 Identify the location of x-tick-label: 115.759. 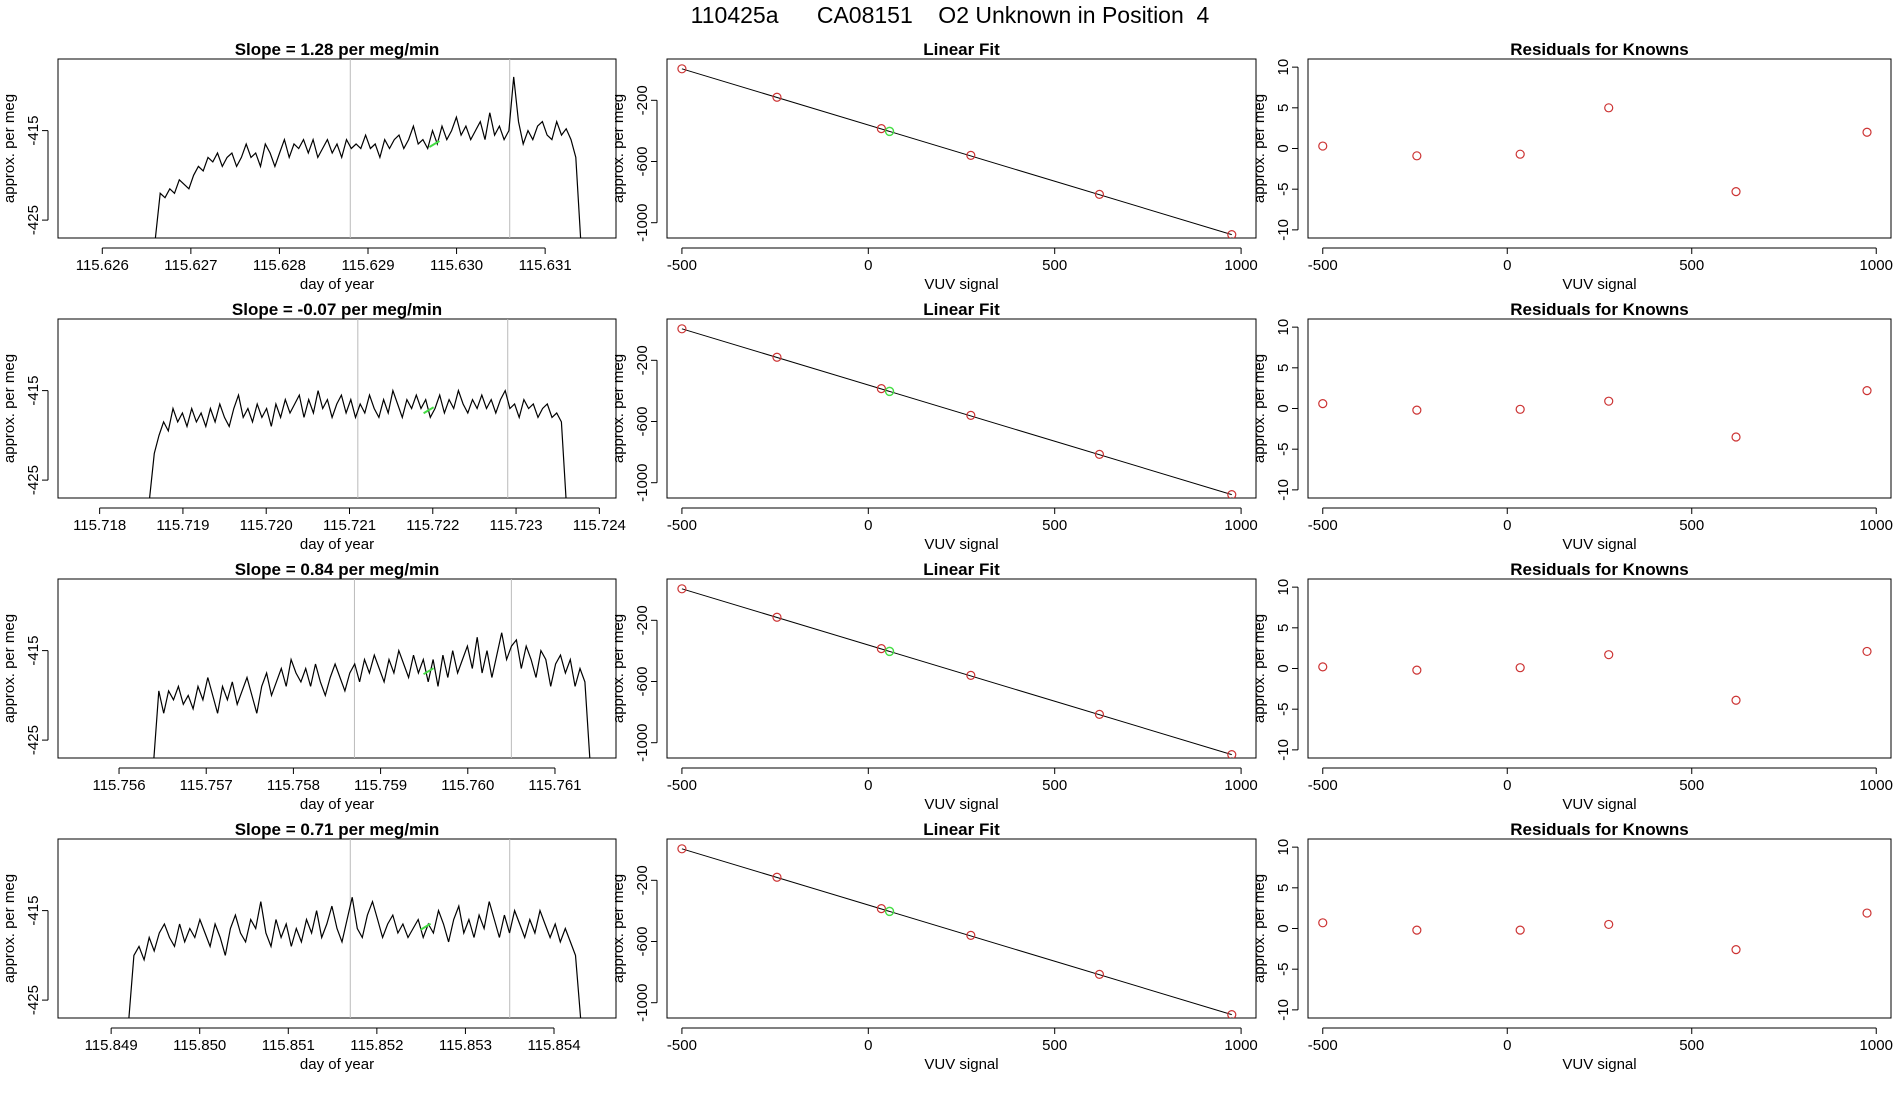
(380, 785).